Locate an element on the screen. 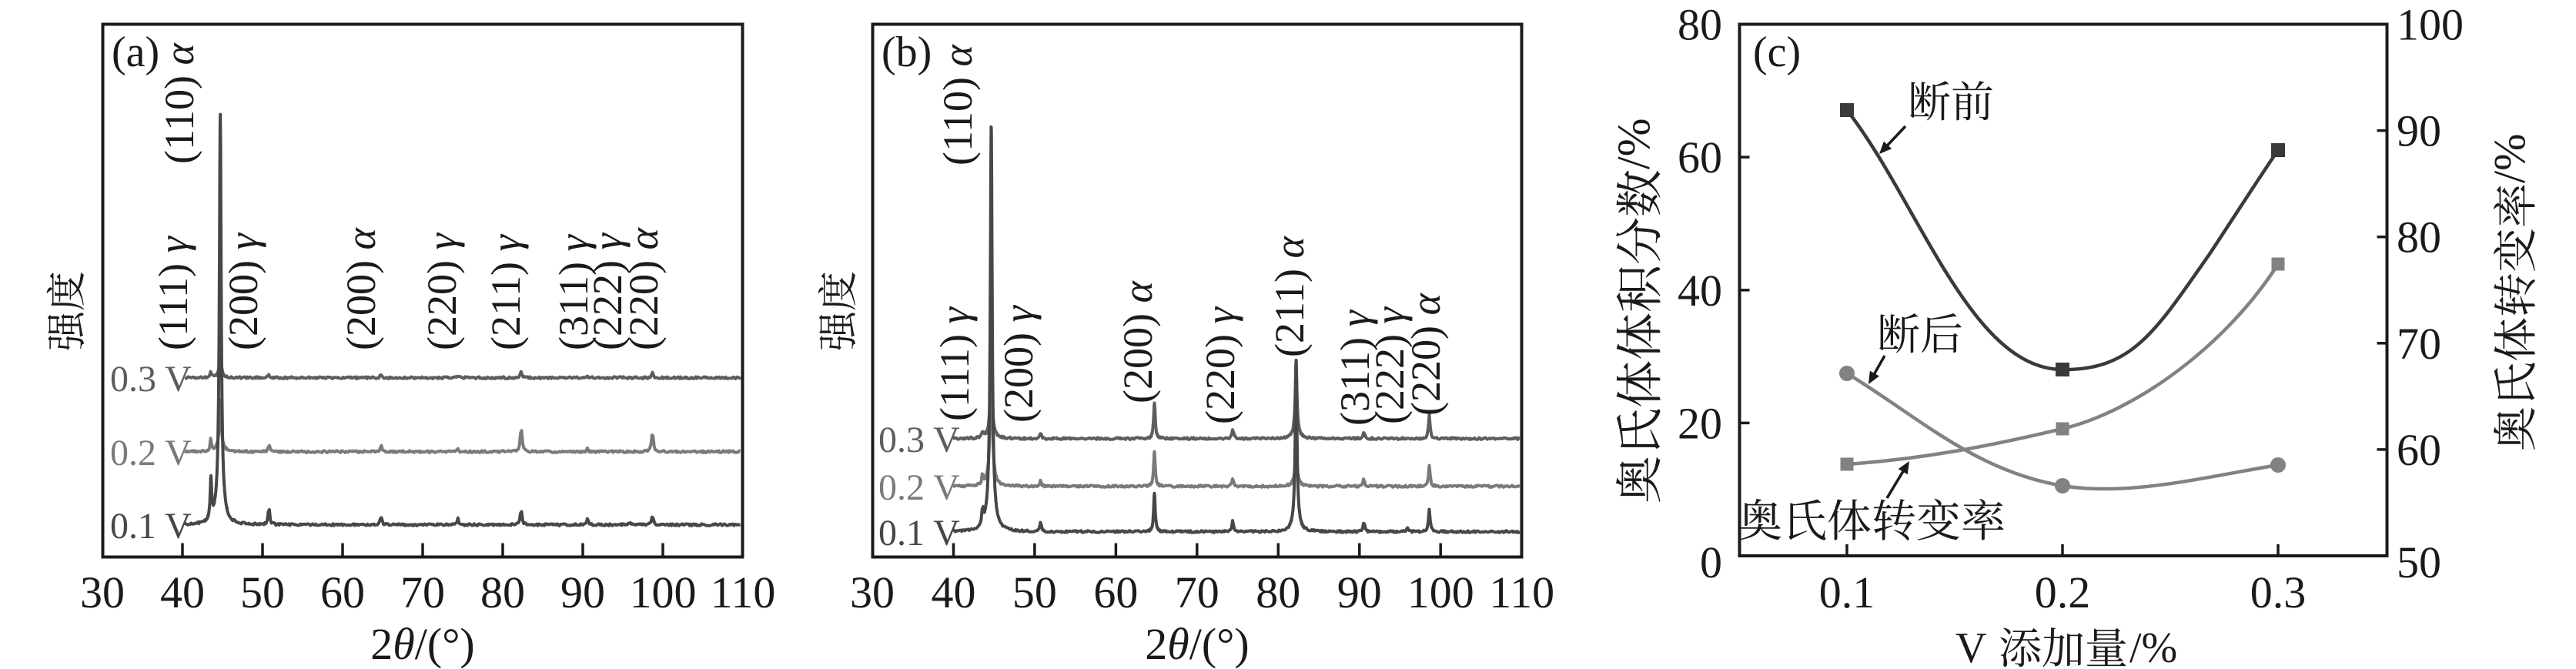 This screenshot has height=669, width=2576. svg-text: 0.1 is located at coordinates (1847, 592).